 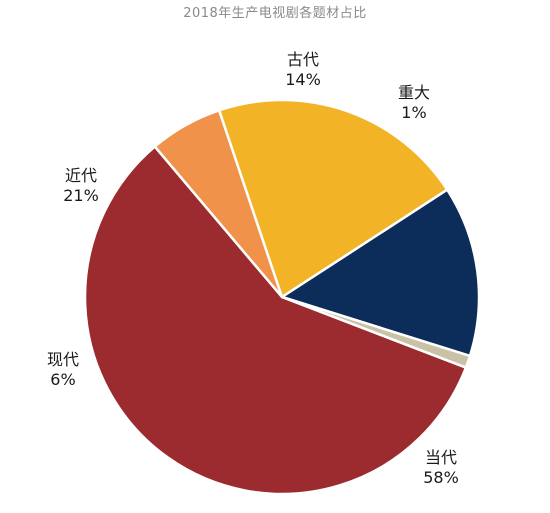 What do you see at coordinates (414, 92) in the screenshot?
I see `slice-label-5: 重大` at bounding box center [414, 92].